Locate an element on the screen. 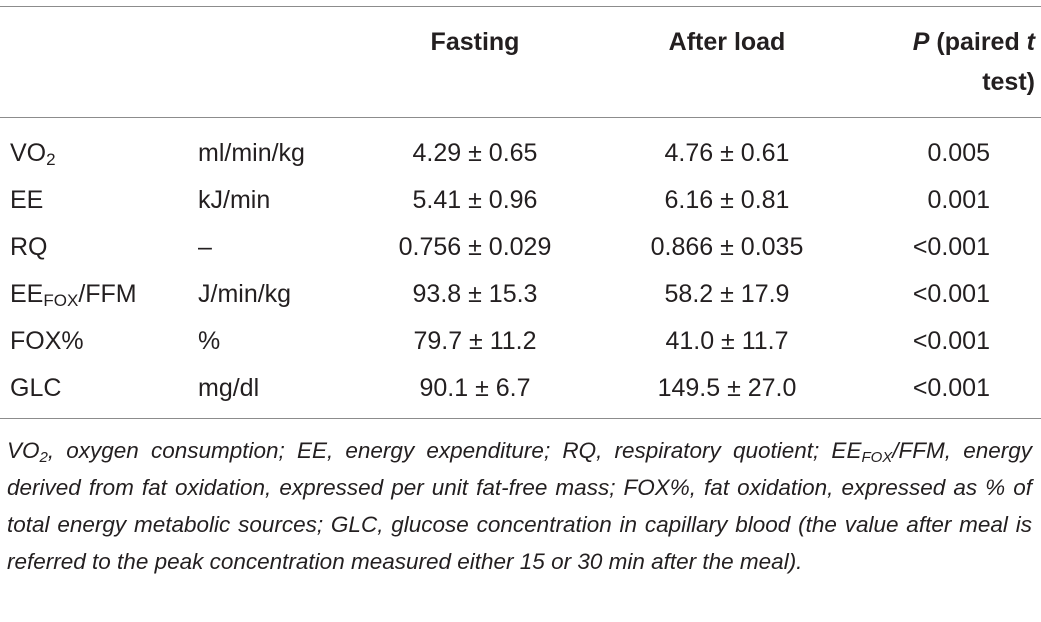  row-after-load: 58.2 ± 17.9 is located at coordinates (727, 294).